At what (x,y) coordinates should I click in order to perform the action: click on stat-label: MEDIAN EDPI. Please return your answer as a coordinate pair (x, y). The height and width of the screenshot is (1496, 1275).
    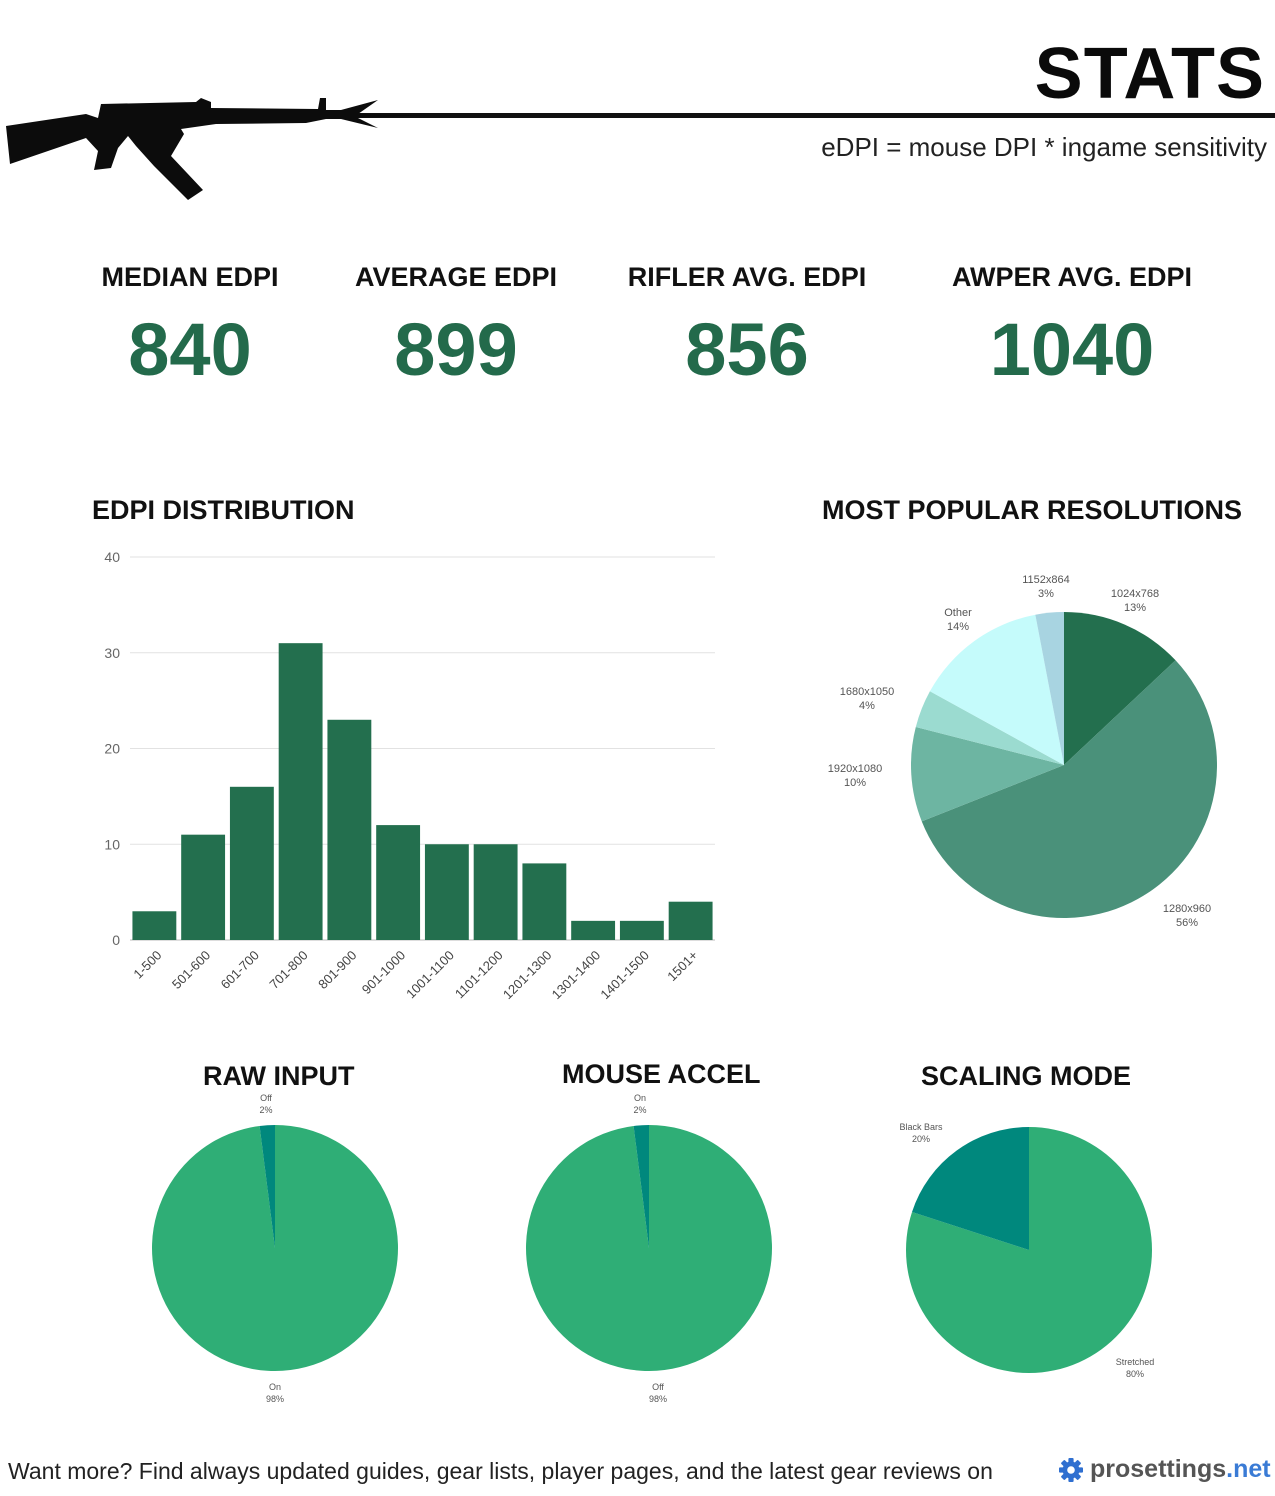
    Looking at the image, I should click on (190, 277).